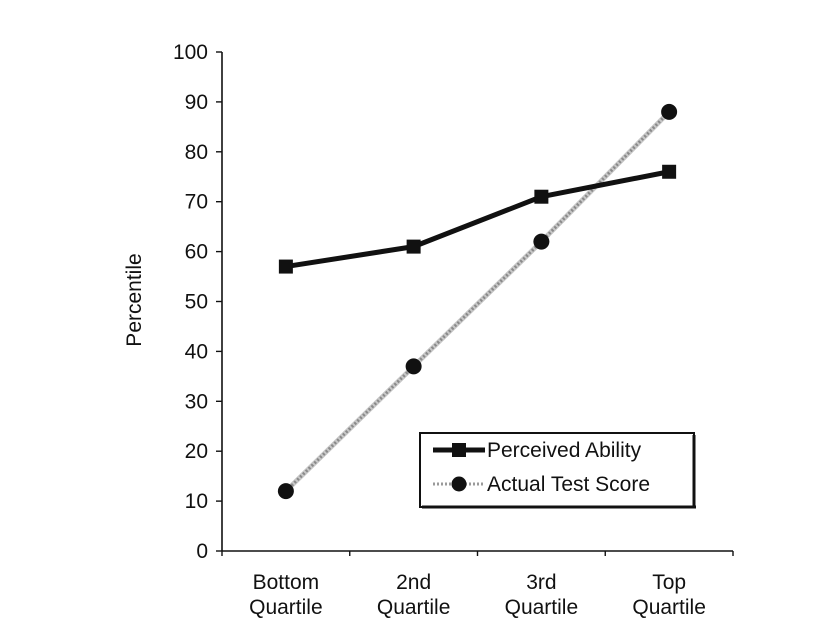  Describe the element at coordinates (477, 219) in the screenshot. I see `series-perceived-ability` at that location.